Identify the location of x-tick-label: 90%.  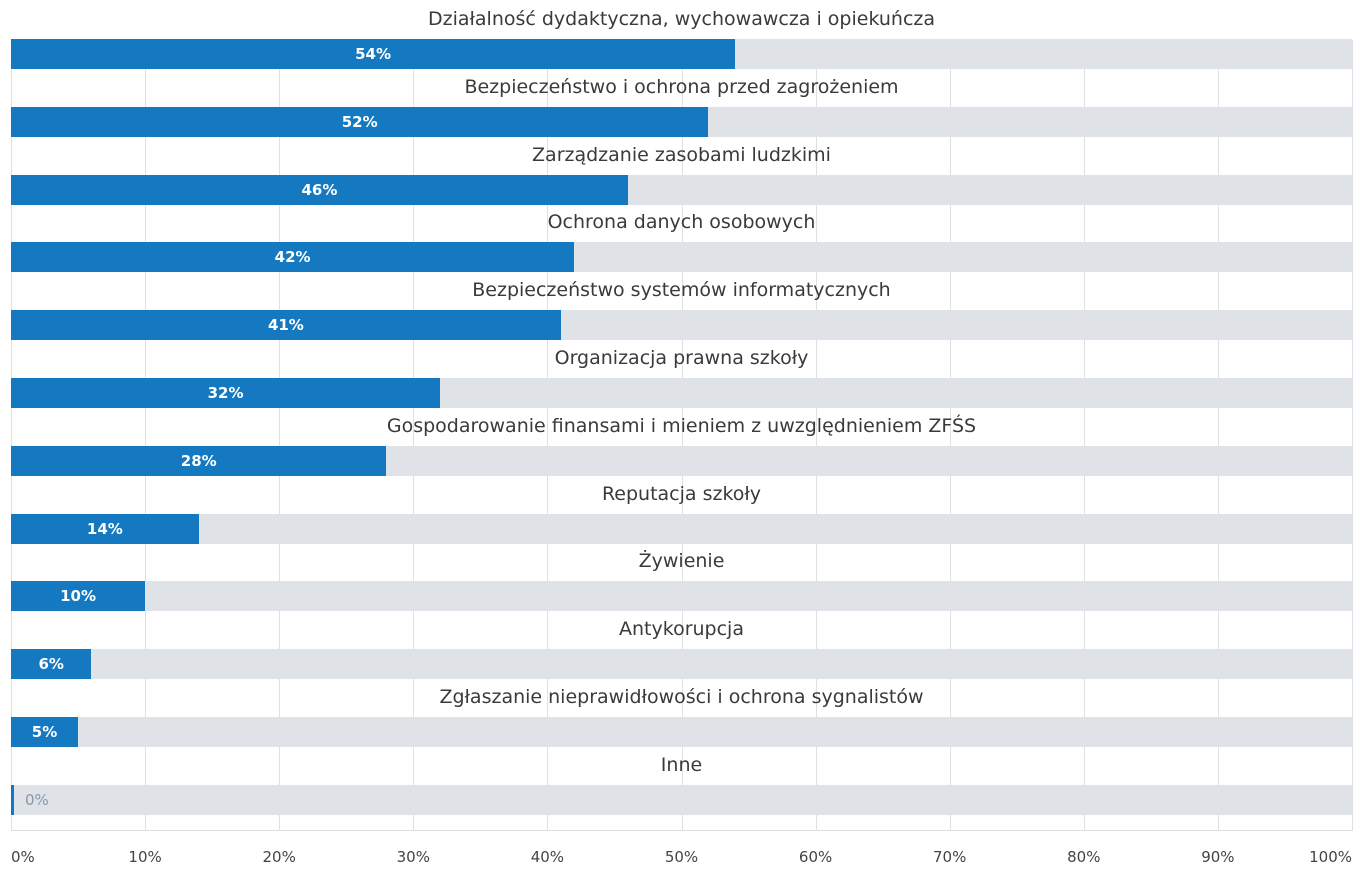
(1218, 857).